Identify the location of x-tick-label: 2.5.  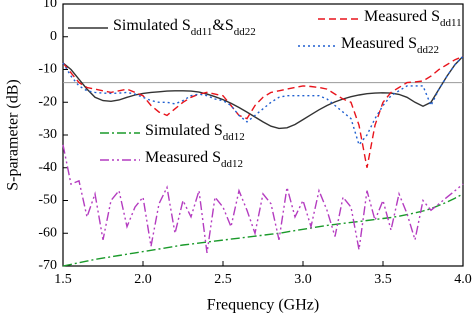
(223, 279).